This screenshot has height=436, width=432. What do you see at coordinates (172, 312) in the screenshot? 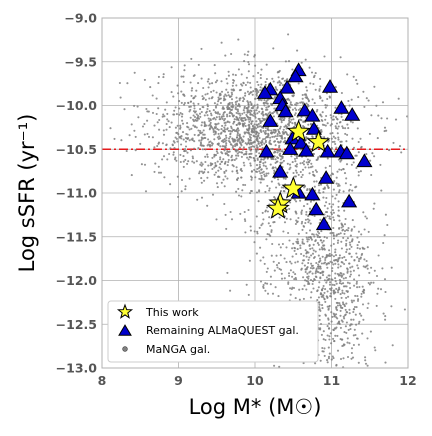
I see `legend-label-this-work: This work` at bounding box center [172, 312].